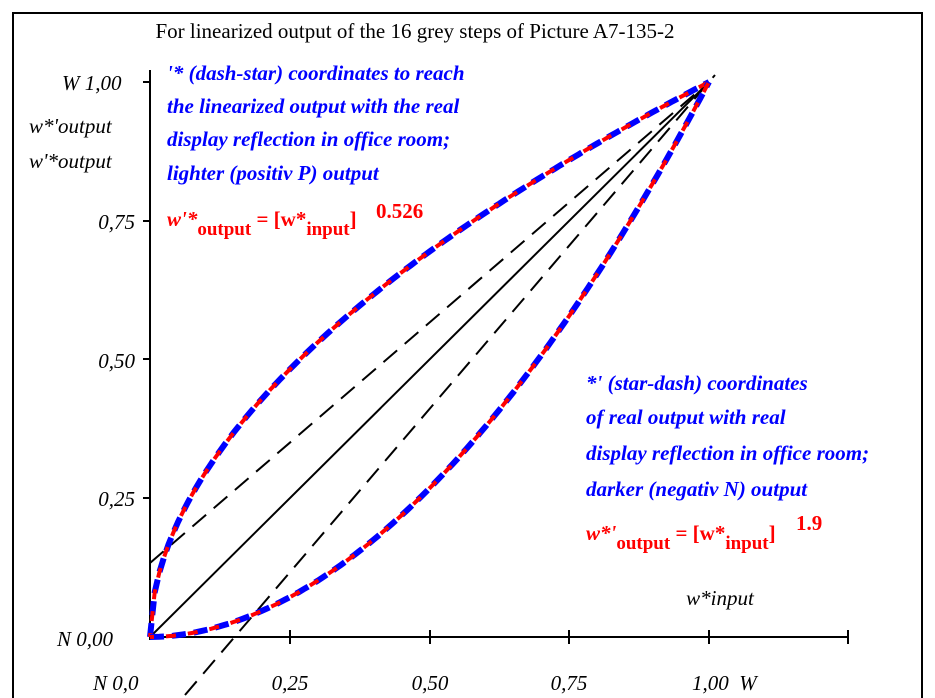 Image resolution: width=935 pixels, height=698 pixels. Describe the element at coordinates (697, 383) in the screenshot. I see `annotation-lower-line-1: *' (star-dash) coordinates` at that location.